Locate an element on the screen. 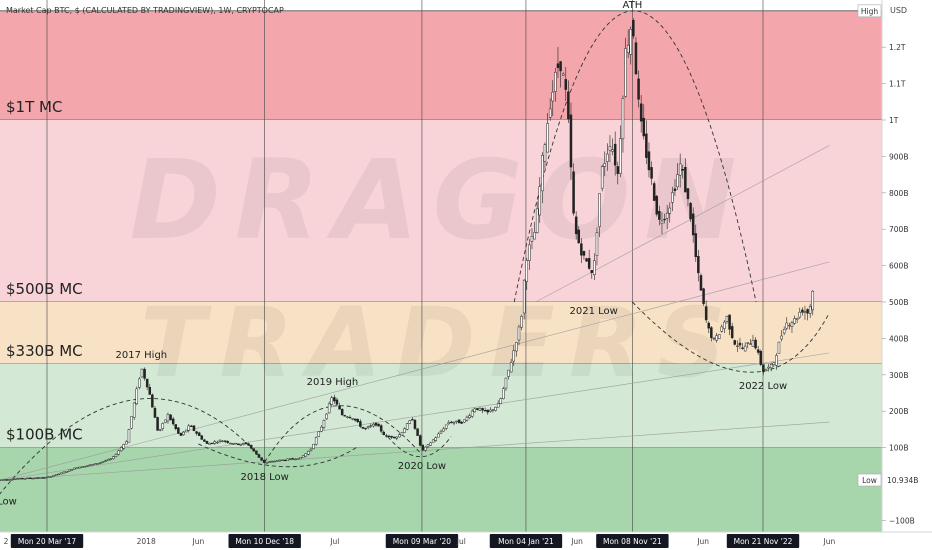 This screenshot has height=550, width=932. y-tick-label: 100B is located at coordinates (898, 448).